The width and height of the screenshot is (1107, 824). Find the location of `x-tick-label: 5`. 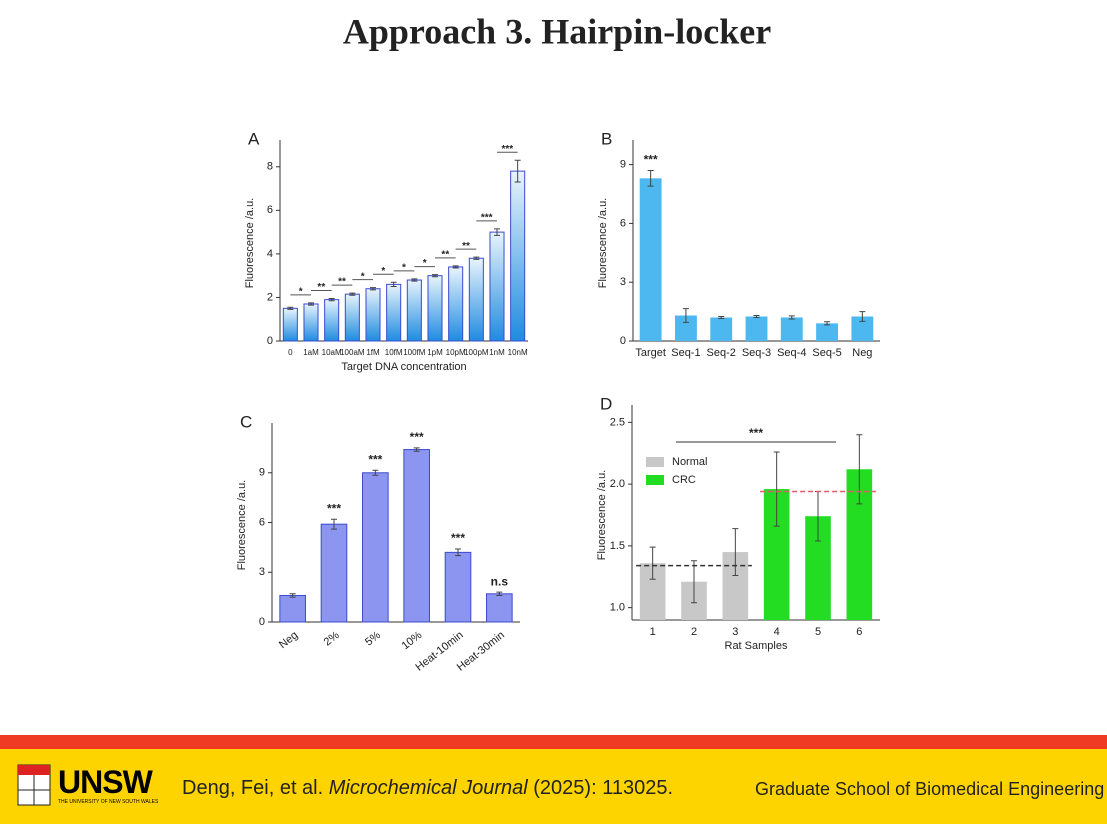

x-tick-label: 5 is located at coordinates (818, 632).